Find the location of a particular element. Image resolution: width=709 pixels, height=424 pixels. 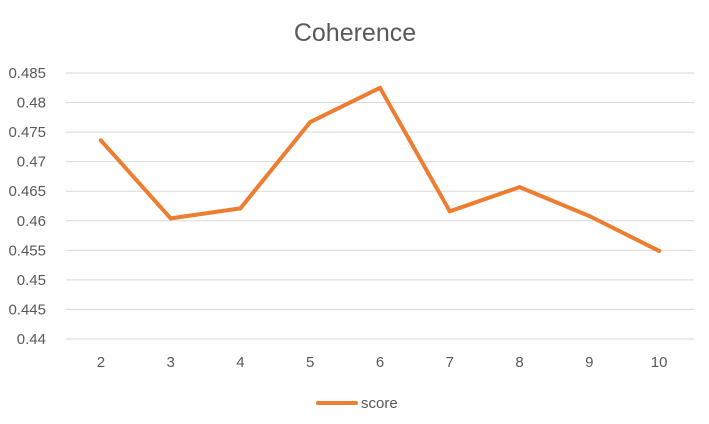

y-tick-label: 0.485 is located at coordinates (27, 73).